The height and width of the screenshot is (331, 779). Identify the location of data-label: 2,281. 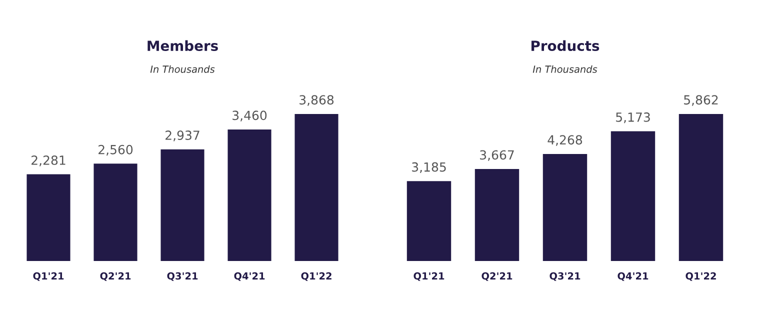
(49, 160).